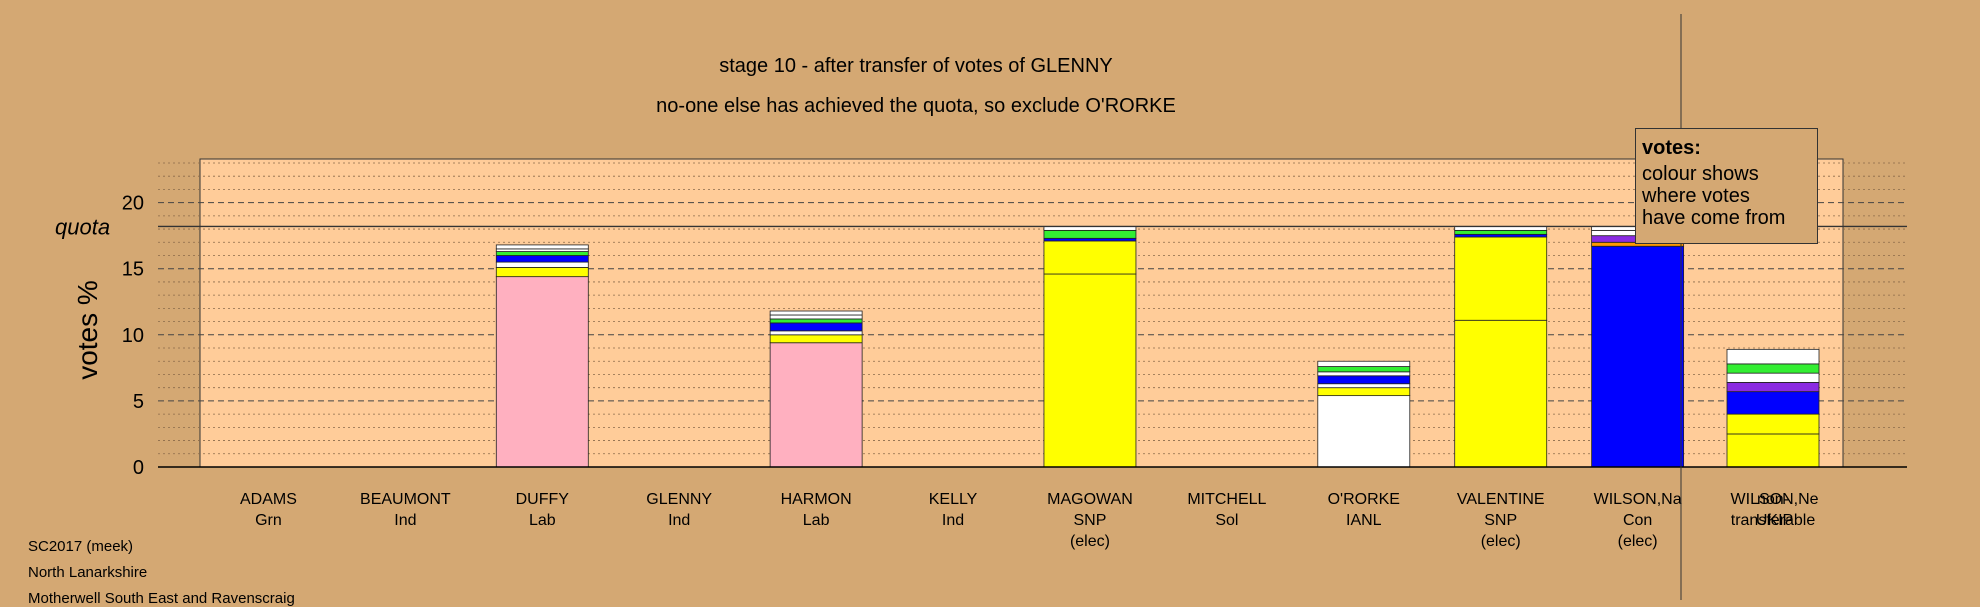 This screenshot has height=607, width=1980. Describe the element at coordinates (138, 468) in the screenshot. I see `y-tick-label: 0` at that location.